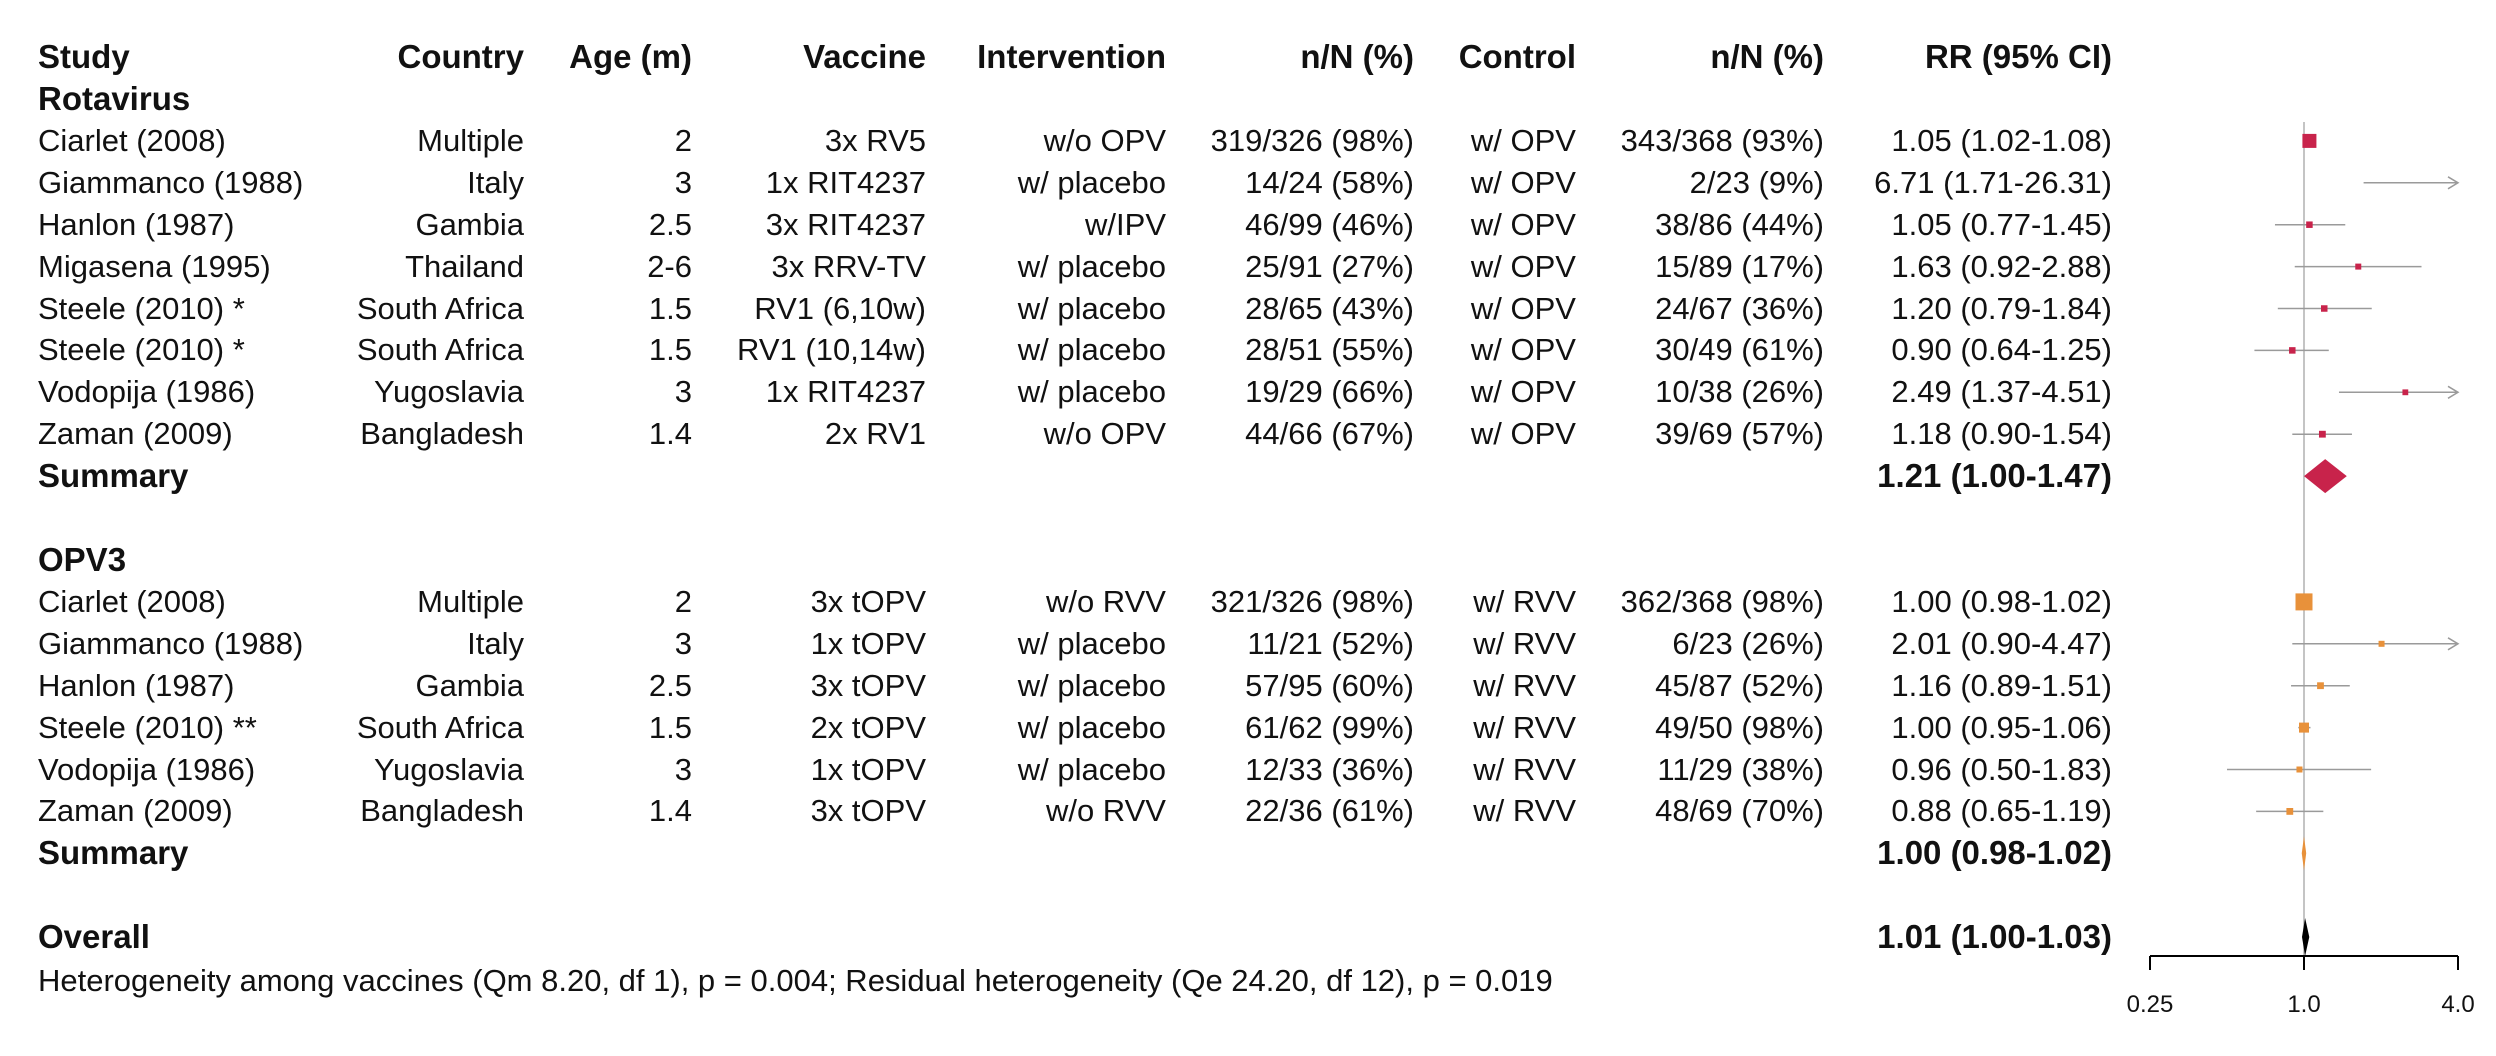 The height and width of the screenshot is (1056, 2496). Describe the element at coordinates (1994, 853) in the screenshot. I see `summary-rr: 1.00 (0.98-1.02)` at that location.